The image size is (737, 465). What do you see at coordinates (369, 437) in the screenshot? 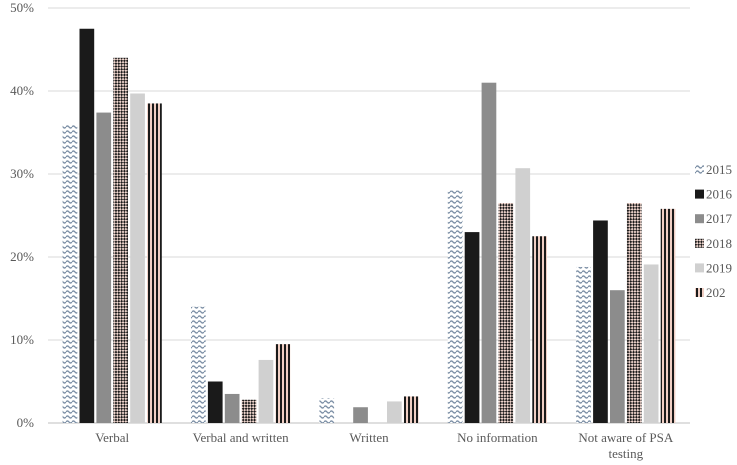
I see `x-tick-label: Written` at bounding box center [369, 437].